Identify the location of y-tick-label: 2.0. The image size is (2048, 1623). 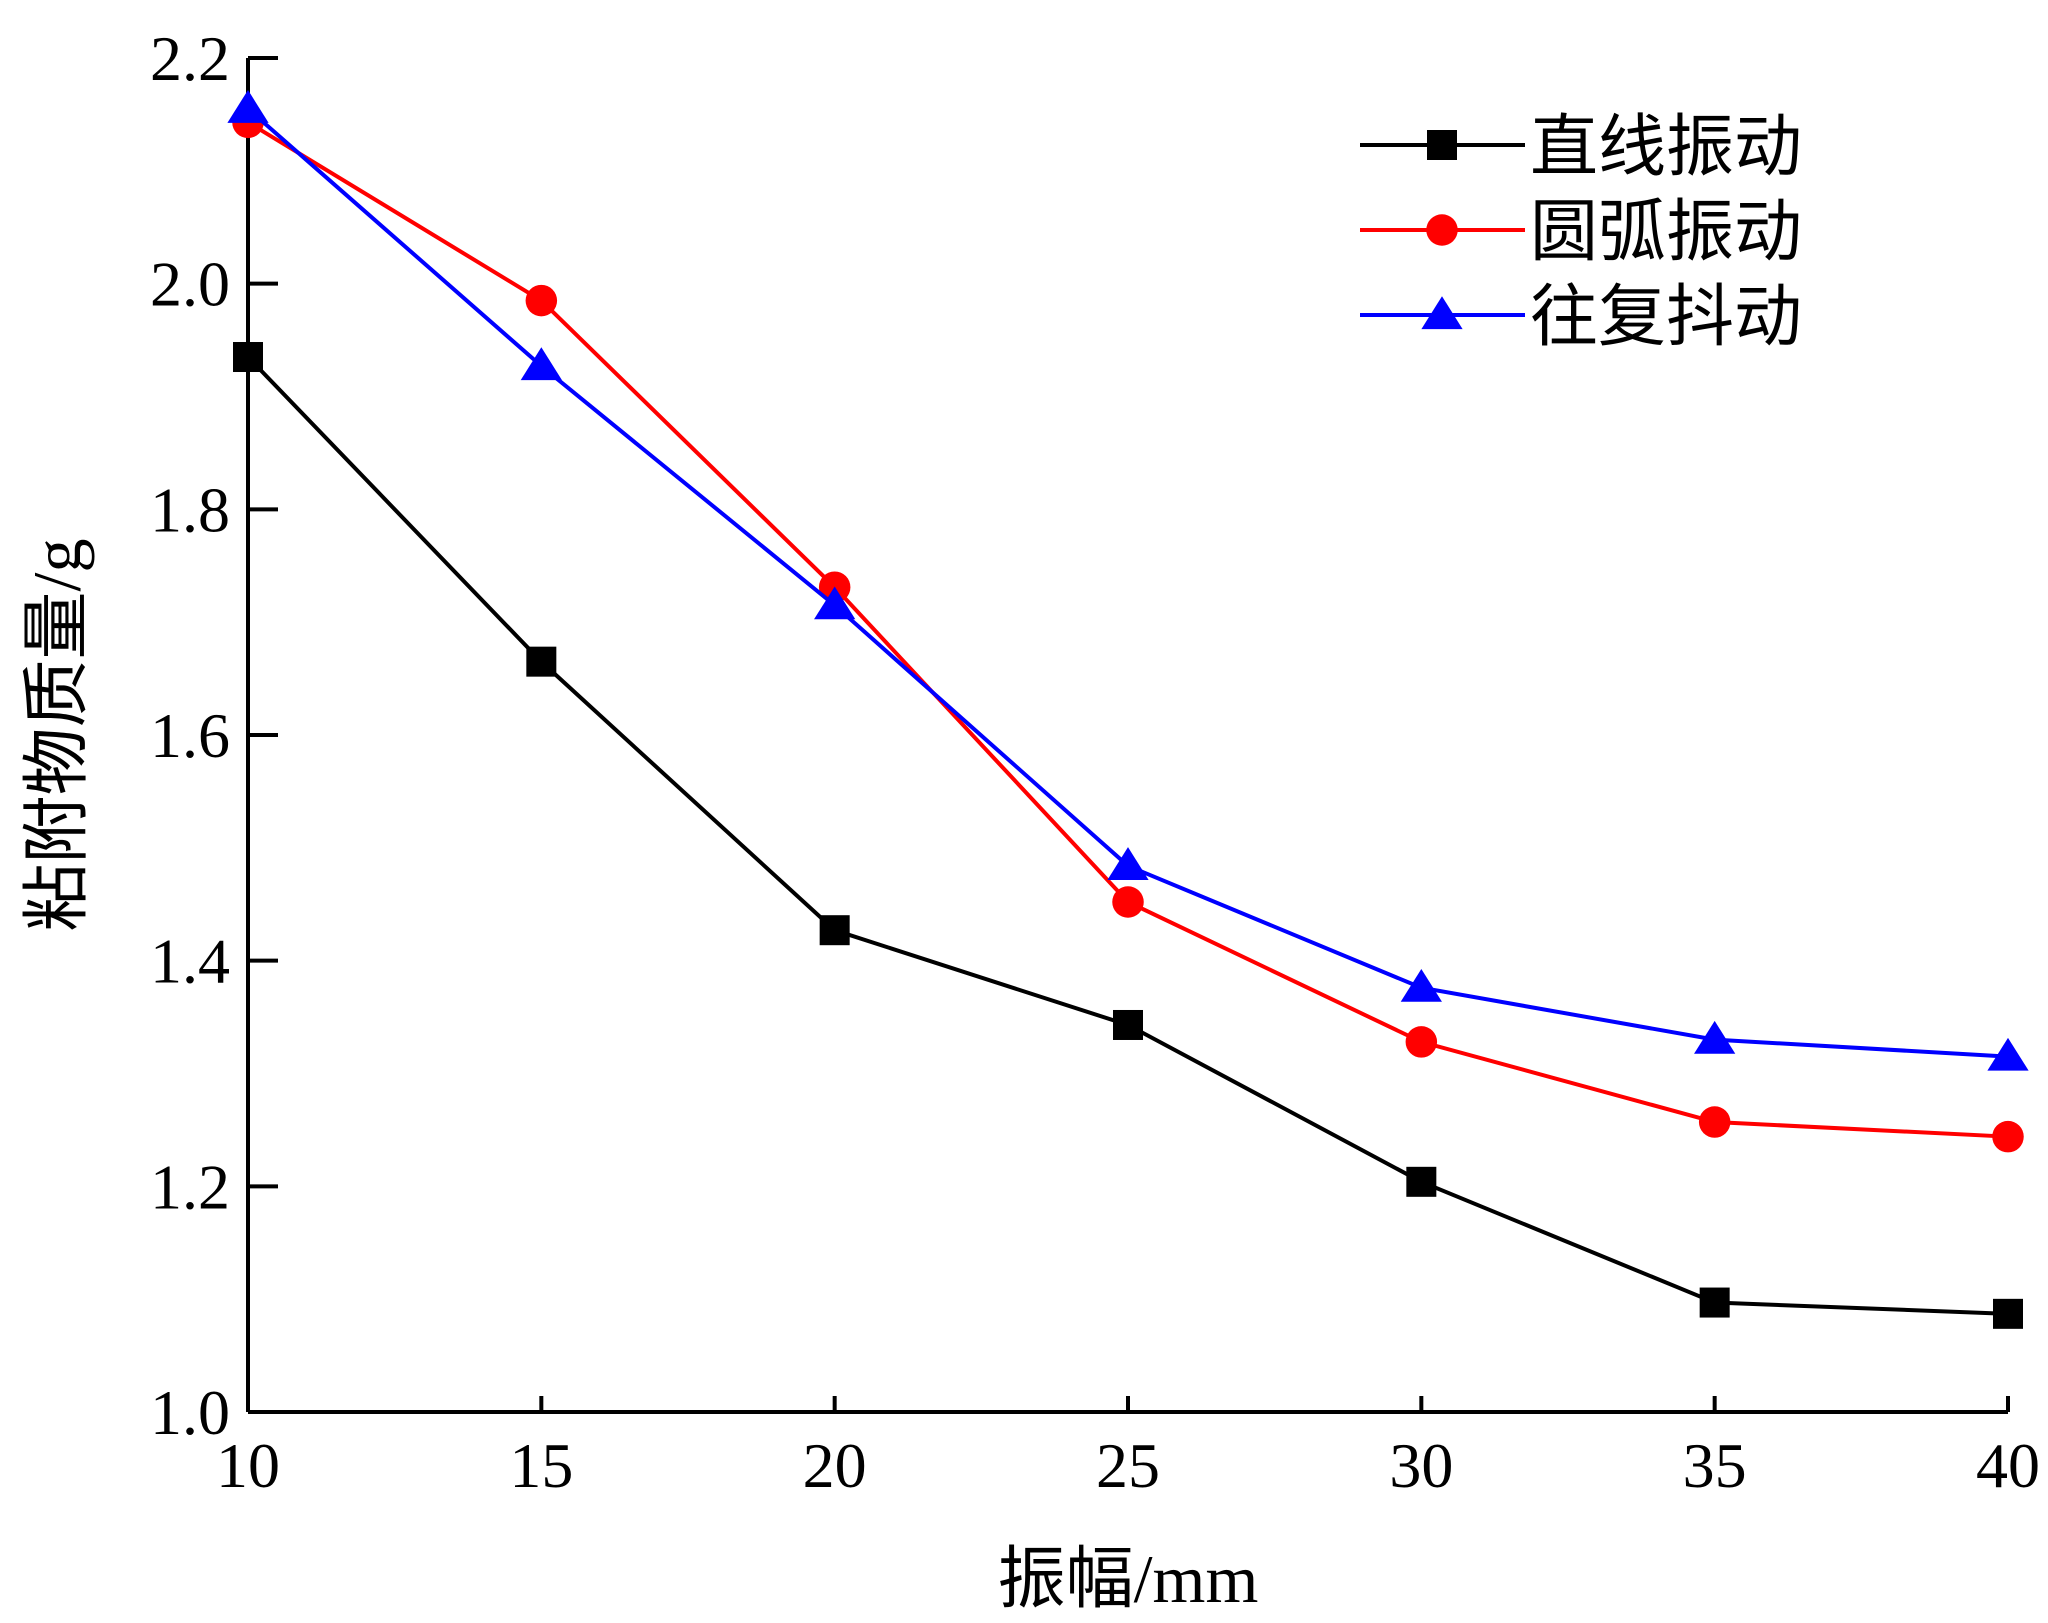
(190, 284).